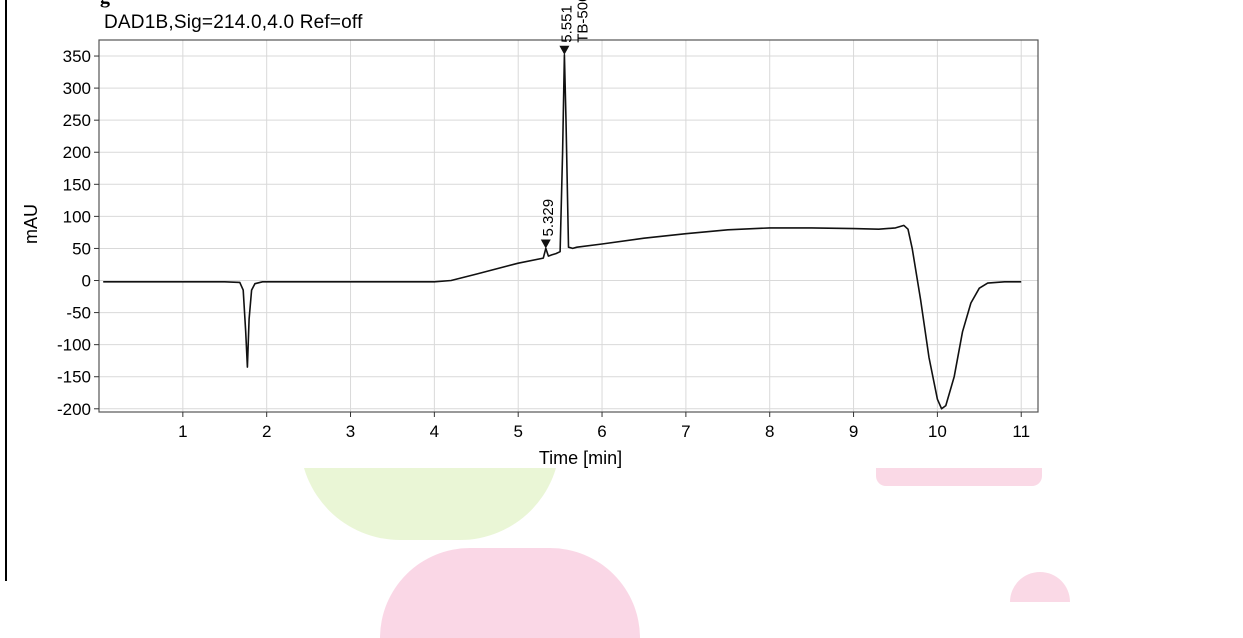 The image size is (1243, 638). I want to click on y-tick-label: -150, so click(74, 377).